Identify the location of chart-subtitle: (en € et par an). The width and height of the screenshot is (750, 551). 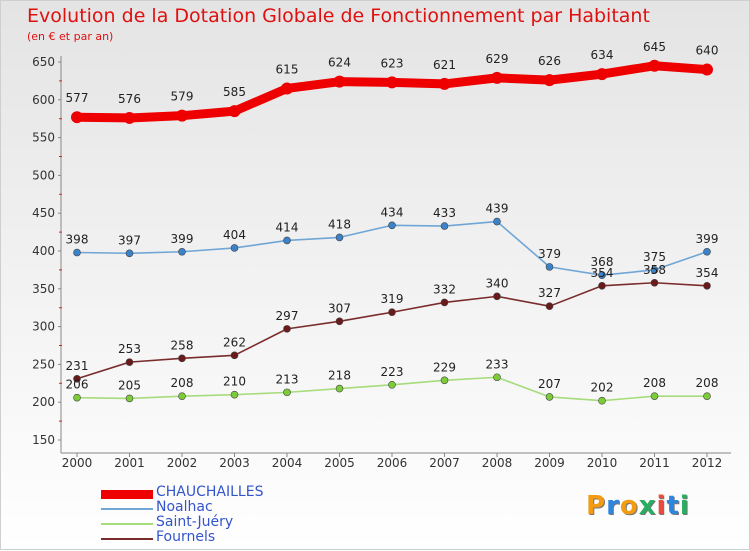
(70, 36).